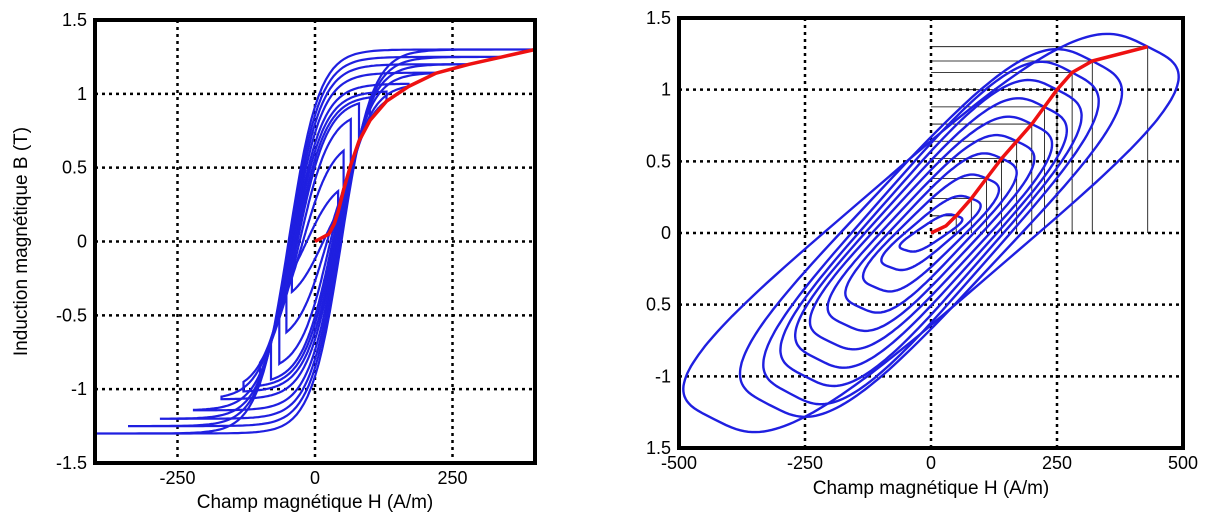  What do you see at coordinates (1183, 463) in the screenshot?
I see `x-tick-label: 500` at bounding box center [1183, 463].